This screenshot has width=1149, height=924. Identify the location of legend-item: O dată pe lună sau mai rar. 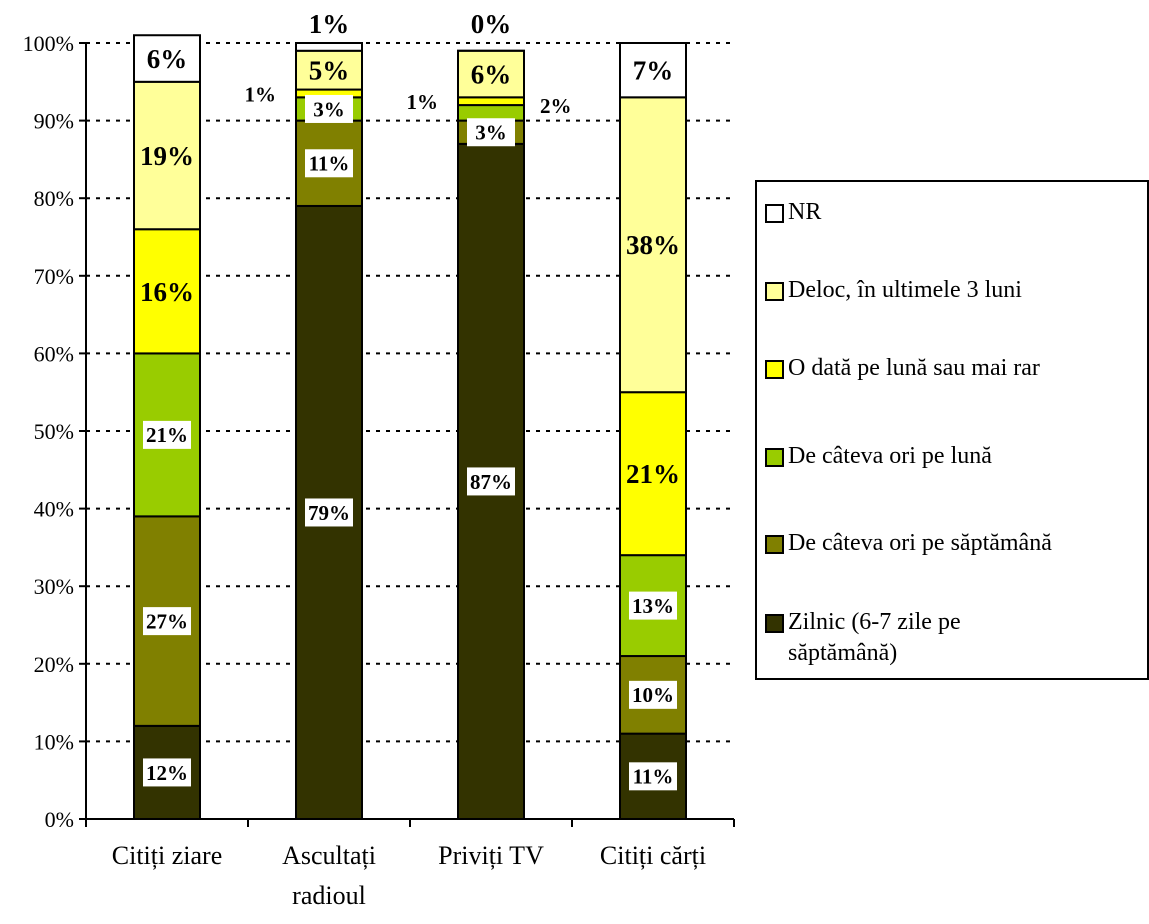
(902, 368).